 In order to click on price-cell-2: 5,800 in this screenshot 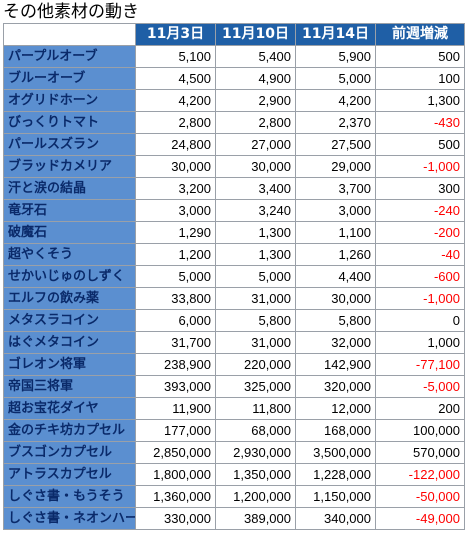, I will do `click(255, 320)`.